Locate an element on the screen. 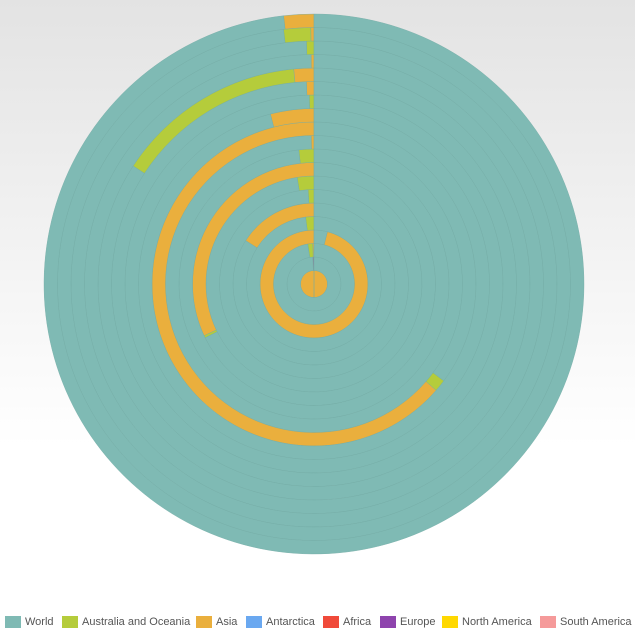 The height and width of the screenshot is (637, 635). legend-label: North America is located at coordinates (497, 622).